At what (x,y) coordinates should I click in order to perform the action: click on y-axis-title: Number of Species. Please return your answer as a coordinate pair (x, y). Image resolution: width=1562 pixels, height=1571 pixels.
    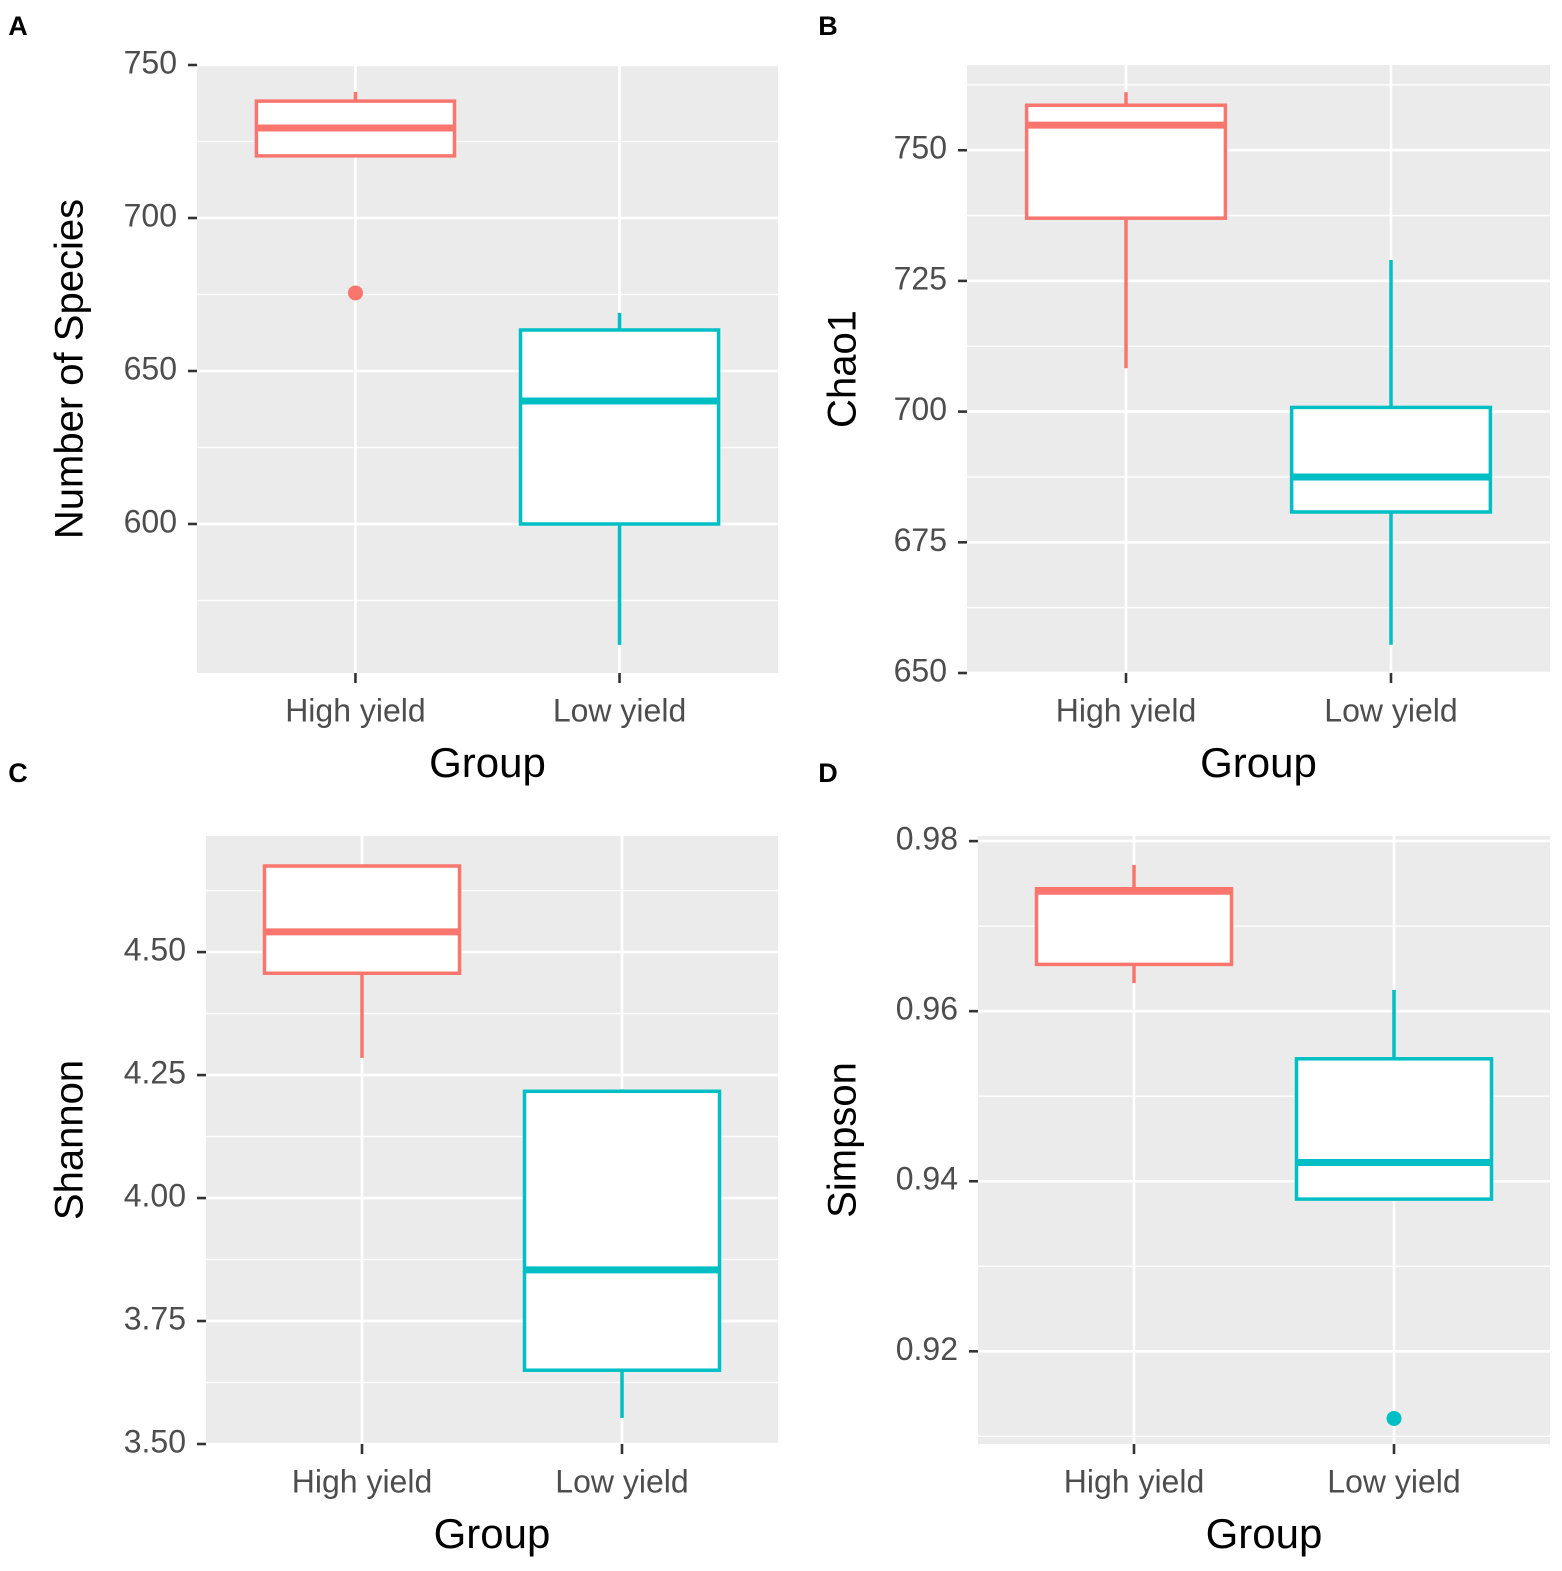
    Looking at the image, I should click on (70, 369).